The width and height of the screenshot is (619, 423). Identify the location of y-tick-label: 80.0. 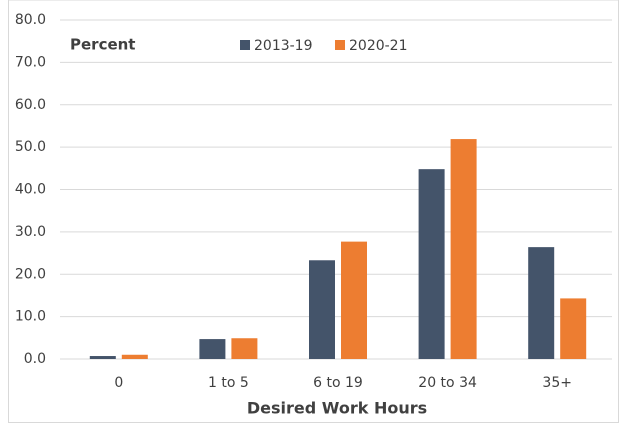
(30, 20).